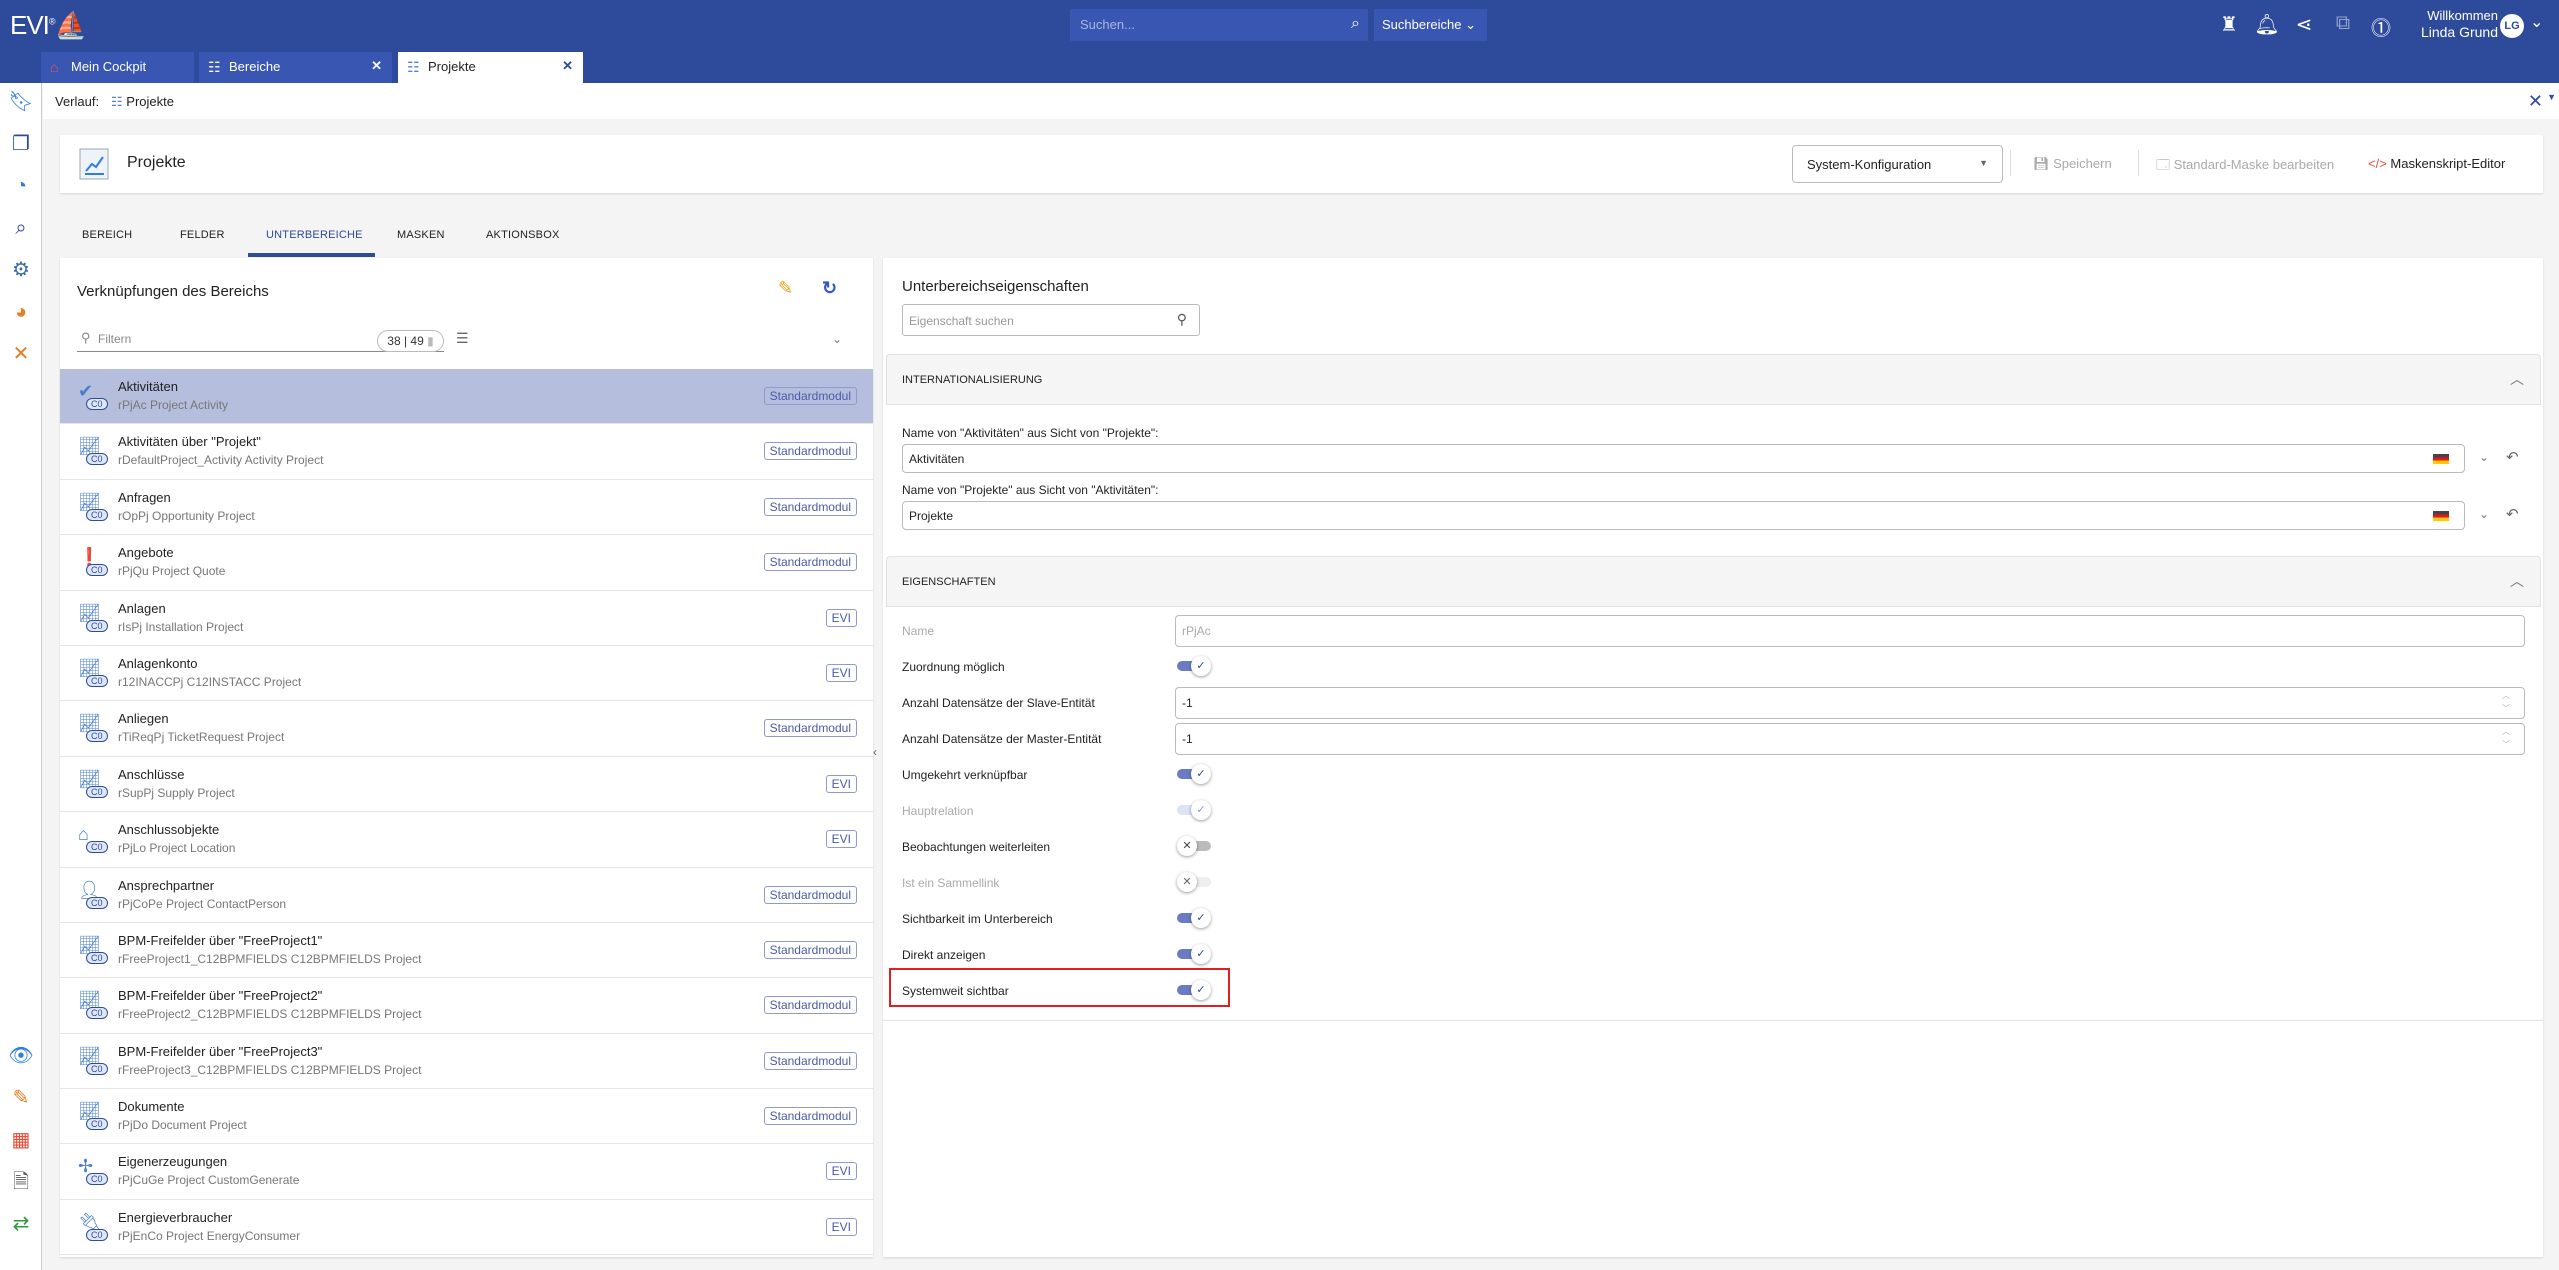 The image size is (2559, 1270). Describe the element at coordinates (490, 67) in the screenshot. I see `tab-projekte: ☷ Projekte ✕` at that location.